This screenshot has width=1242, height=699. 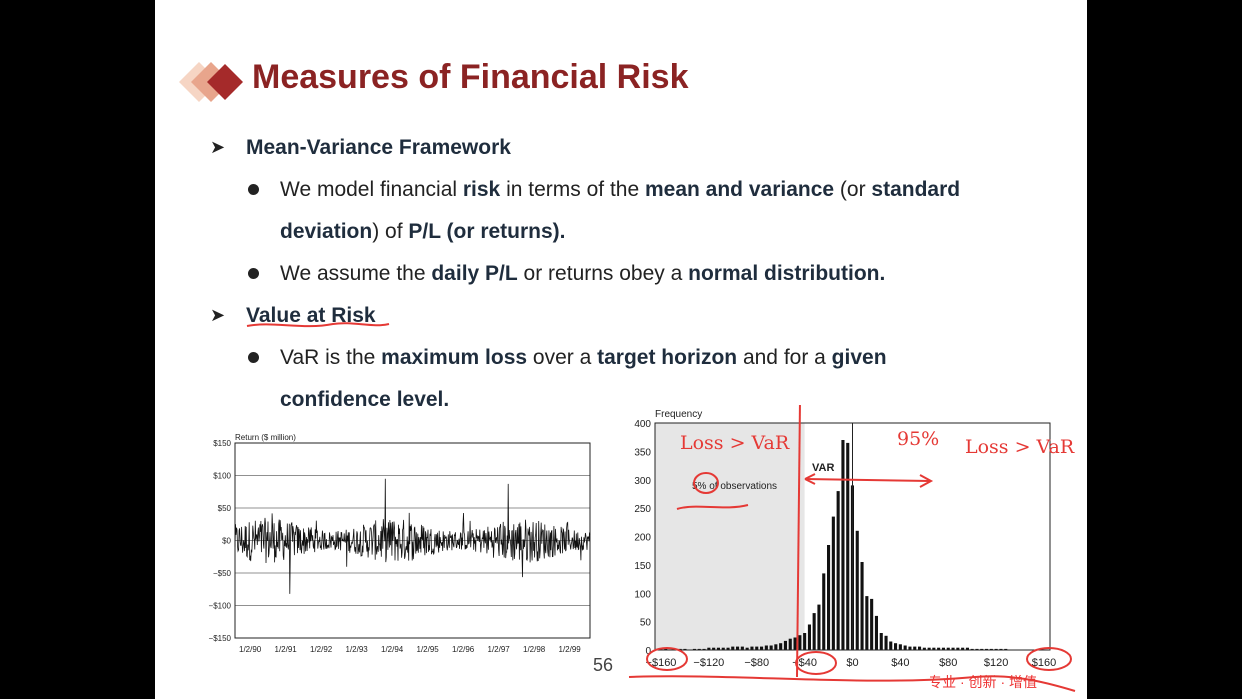 What do you see at coordinates (948, 663) in the screenshot?
I see `hist-xtick-label: $80` at bounding box center [948, 663].